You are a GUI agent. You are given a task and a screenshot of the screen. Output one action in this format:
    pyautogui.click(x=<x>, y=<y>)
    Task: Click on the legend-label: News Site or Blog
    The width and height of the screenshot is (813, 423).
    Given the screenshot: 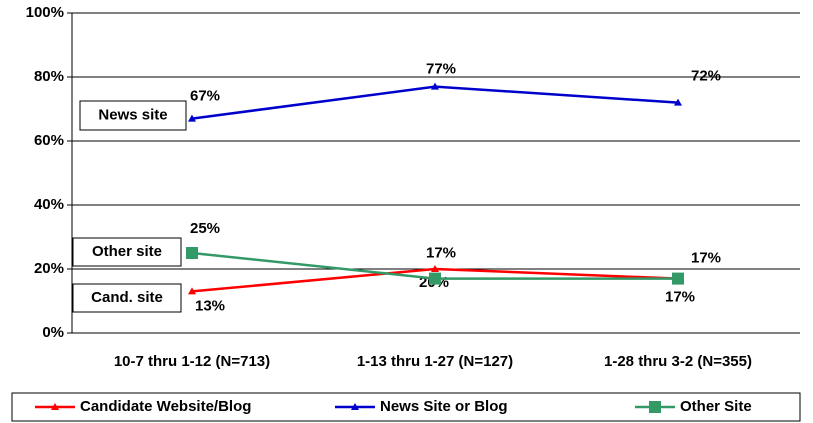 What is the action you would take?
    pyautogui.click(x=444, y=406)
    